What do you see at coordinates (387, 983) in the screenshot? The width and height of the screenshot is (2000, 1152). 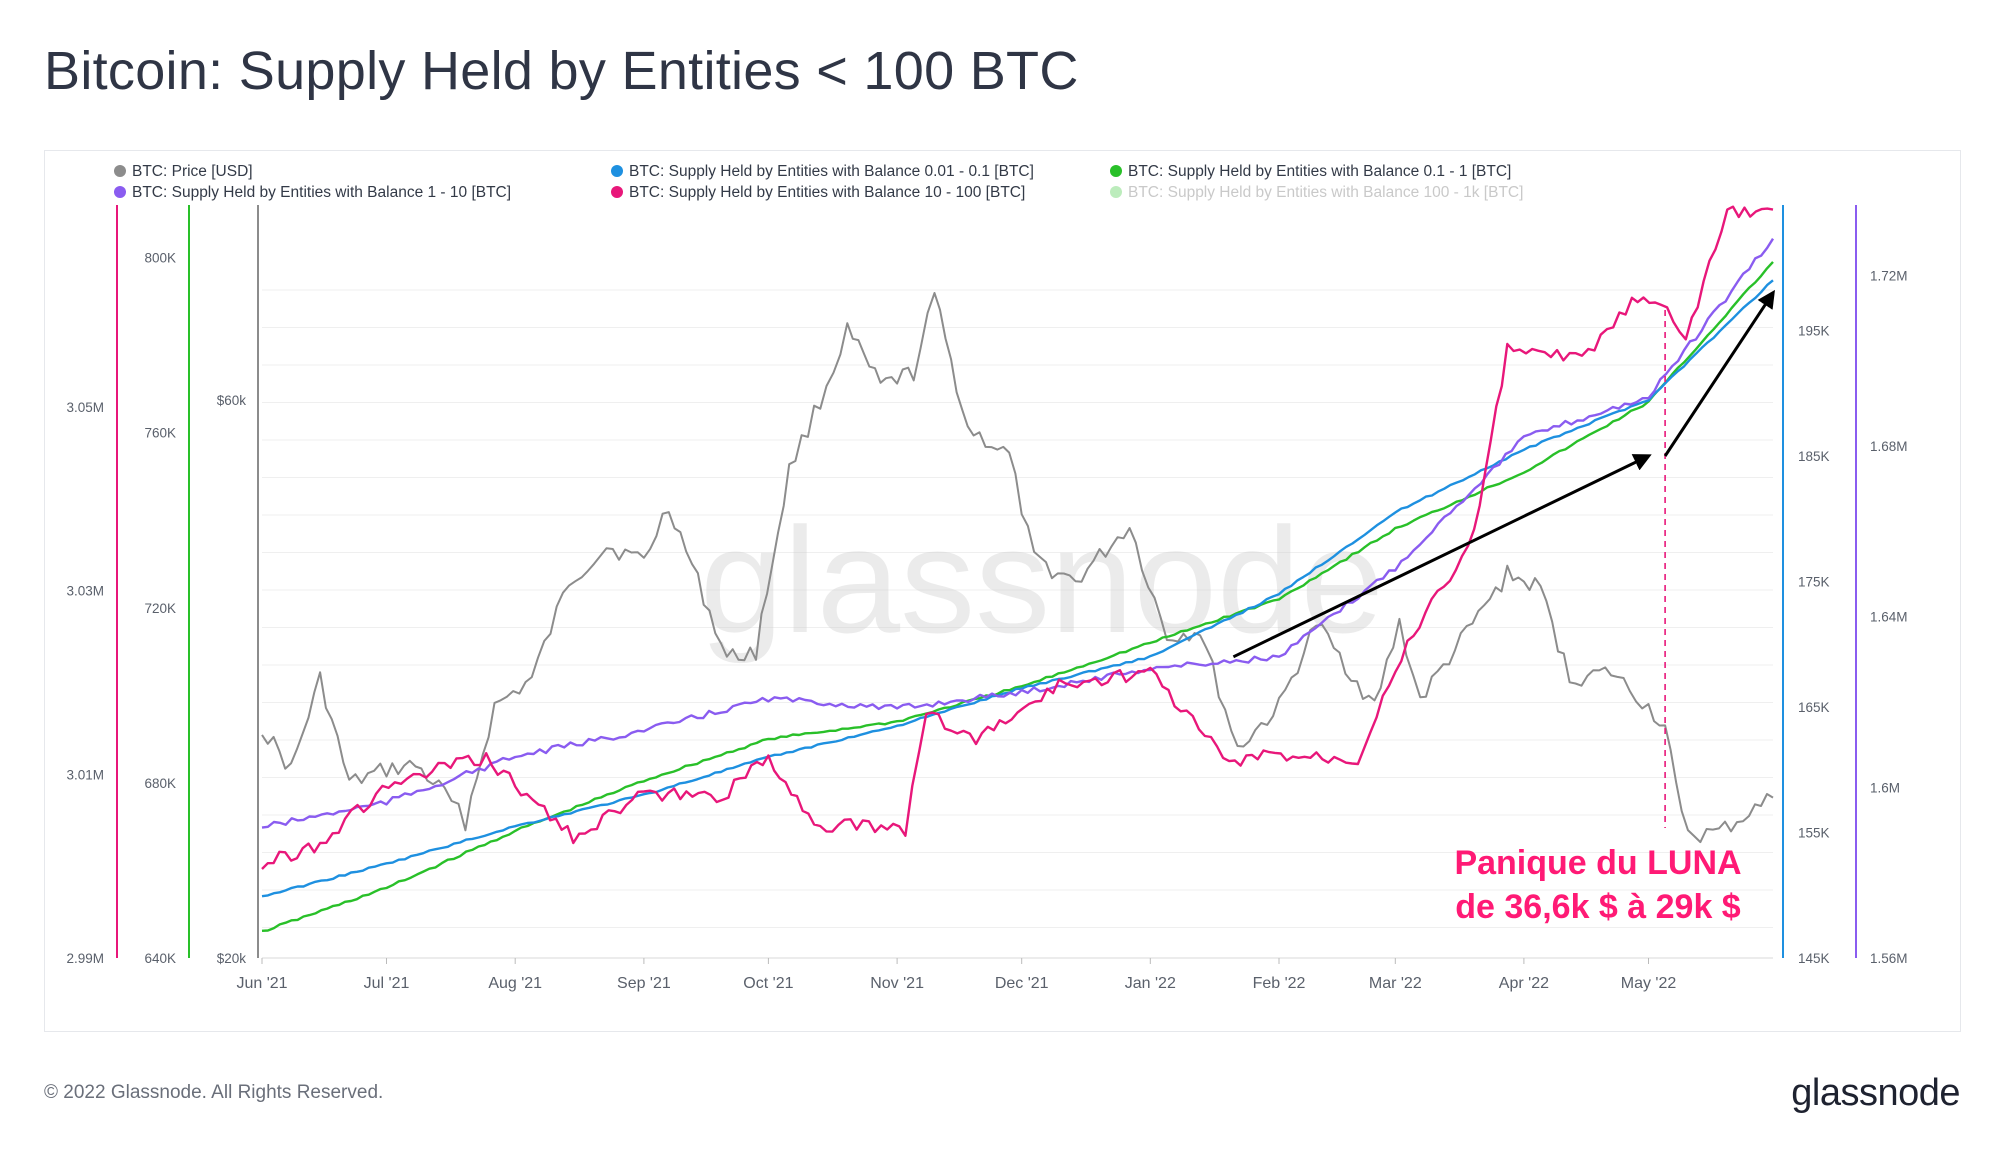 I see `x-tick-label: Jul '21` at bounding box center [387, 983].